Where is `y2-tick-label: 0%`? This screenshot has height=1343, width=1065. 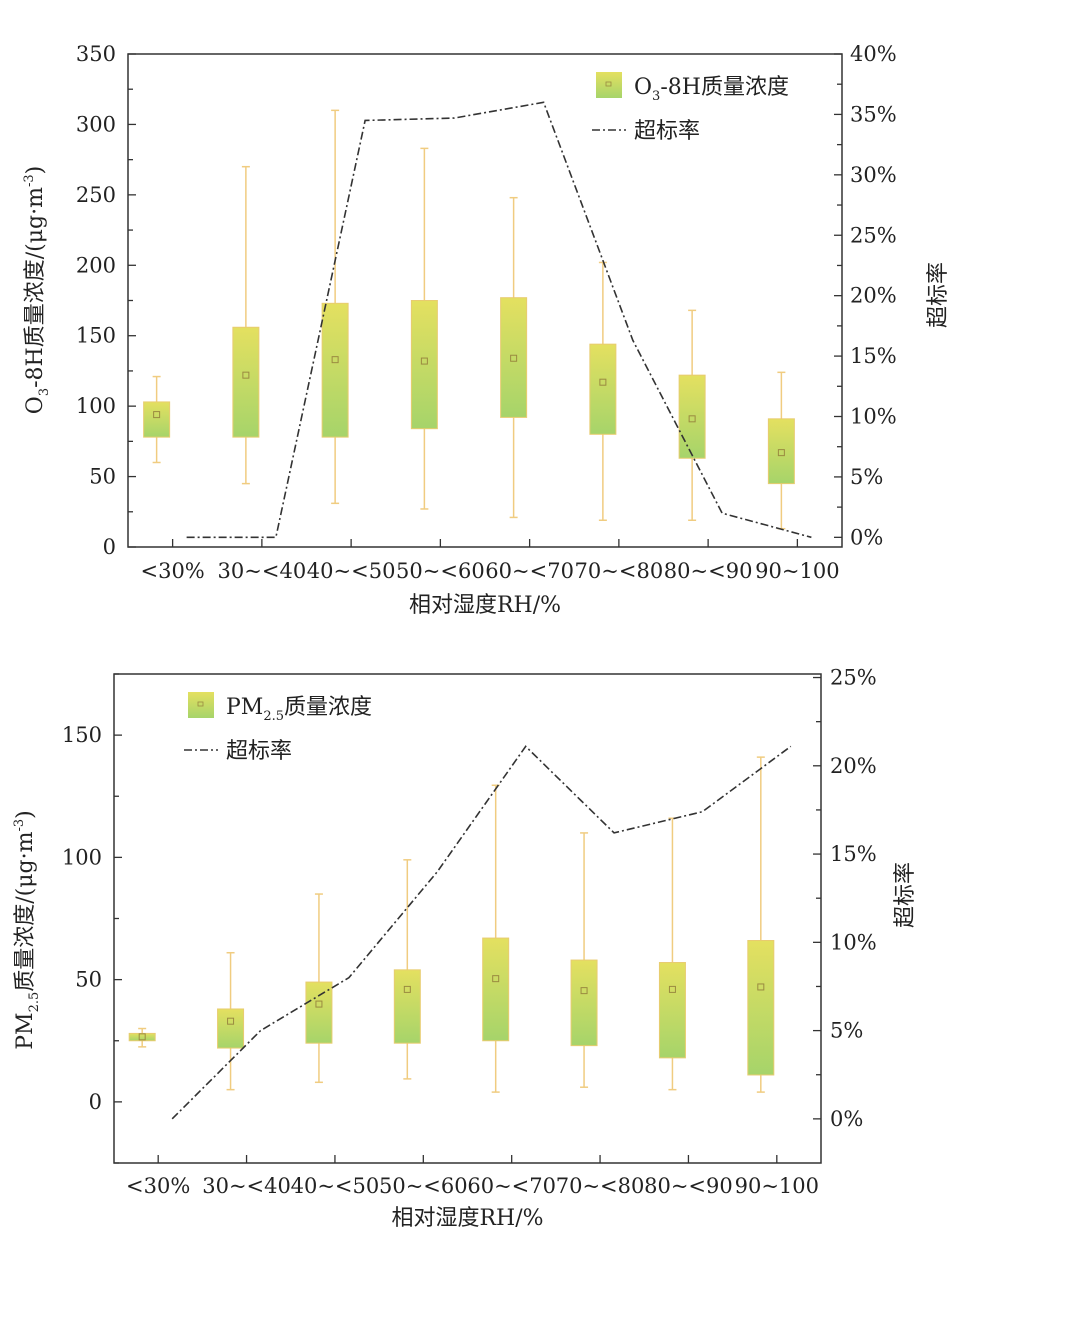 y2-tick-label: 0% is located at coordinates (846, 1119).